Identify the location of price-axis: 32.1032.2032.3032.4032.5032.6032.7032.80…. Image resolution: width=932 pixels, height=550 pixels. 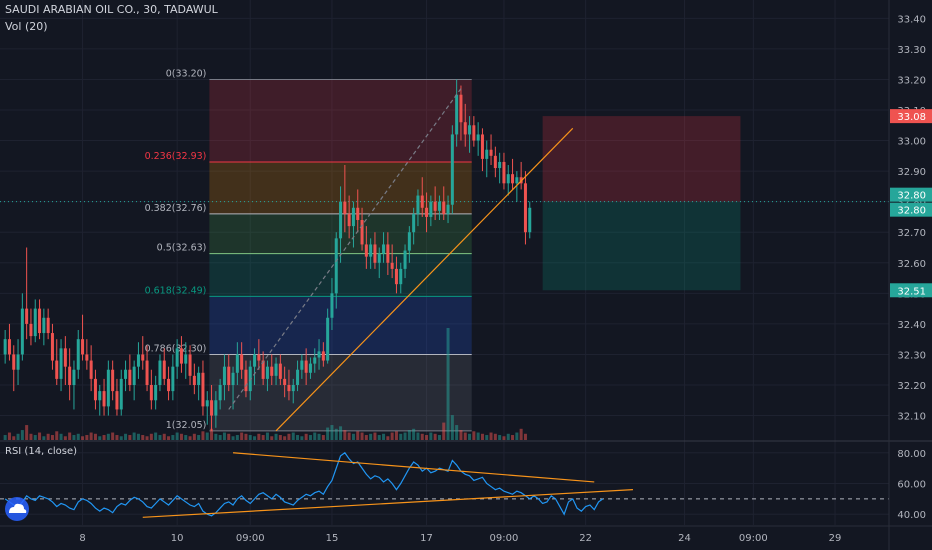
(911, 218).